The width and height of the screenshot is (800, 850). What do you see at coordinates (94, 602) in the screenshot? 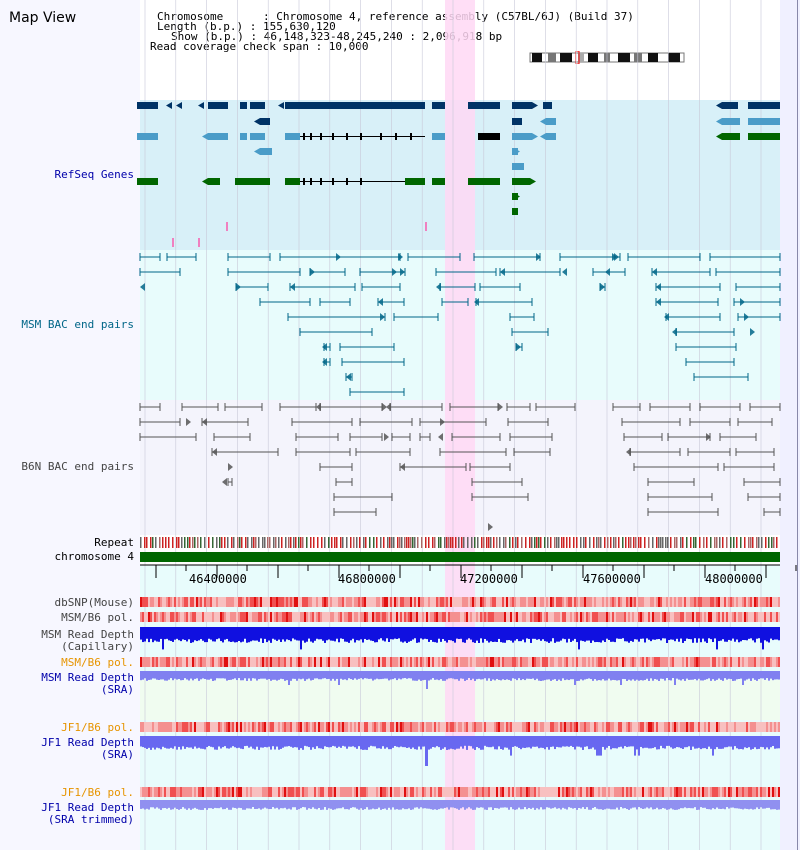
I see `track-label-dbsnp: dbSNP(Mouse)` at bounding box center [94, 602].